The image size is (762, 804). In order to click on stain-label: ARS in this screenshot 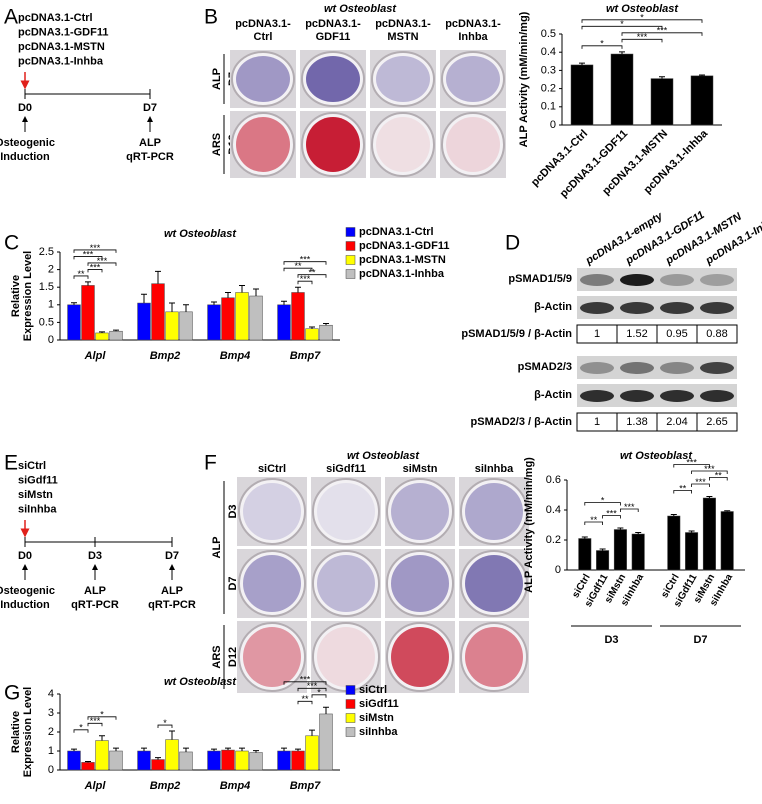, I will do `click(217, 656)`.